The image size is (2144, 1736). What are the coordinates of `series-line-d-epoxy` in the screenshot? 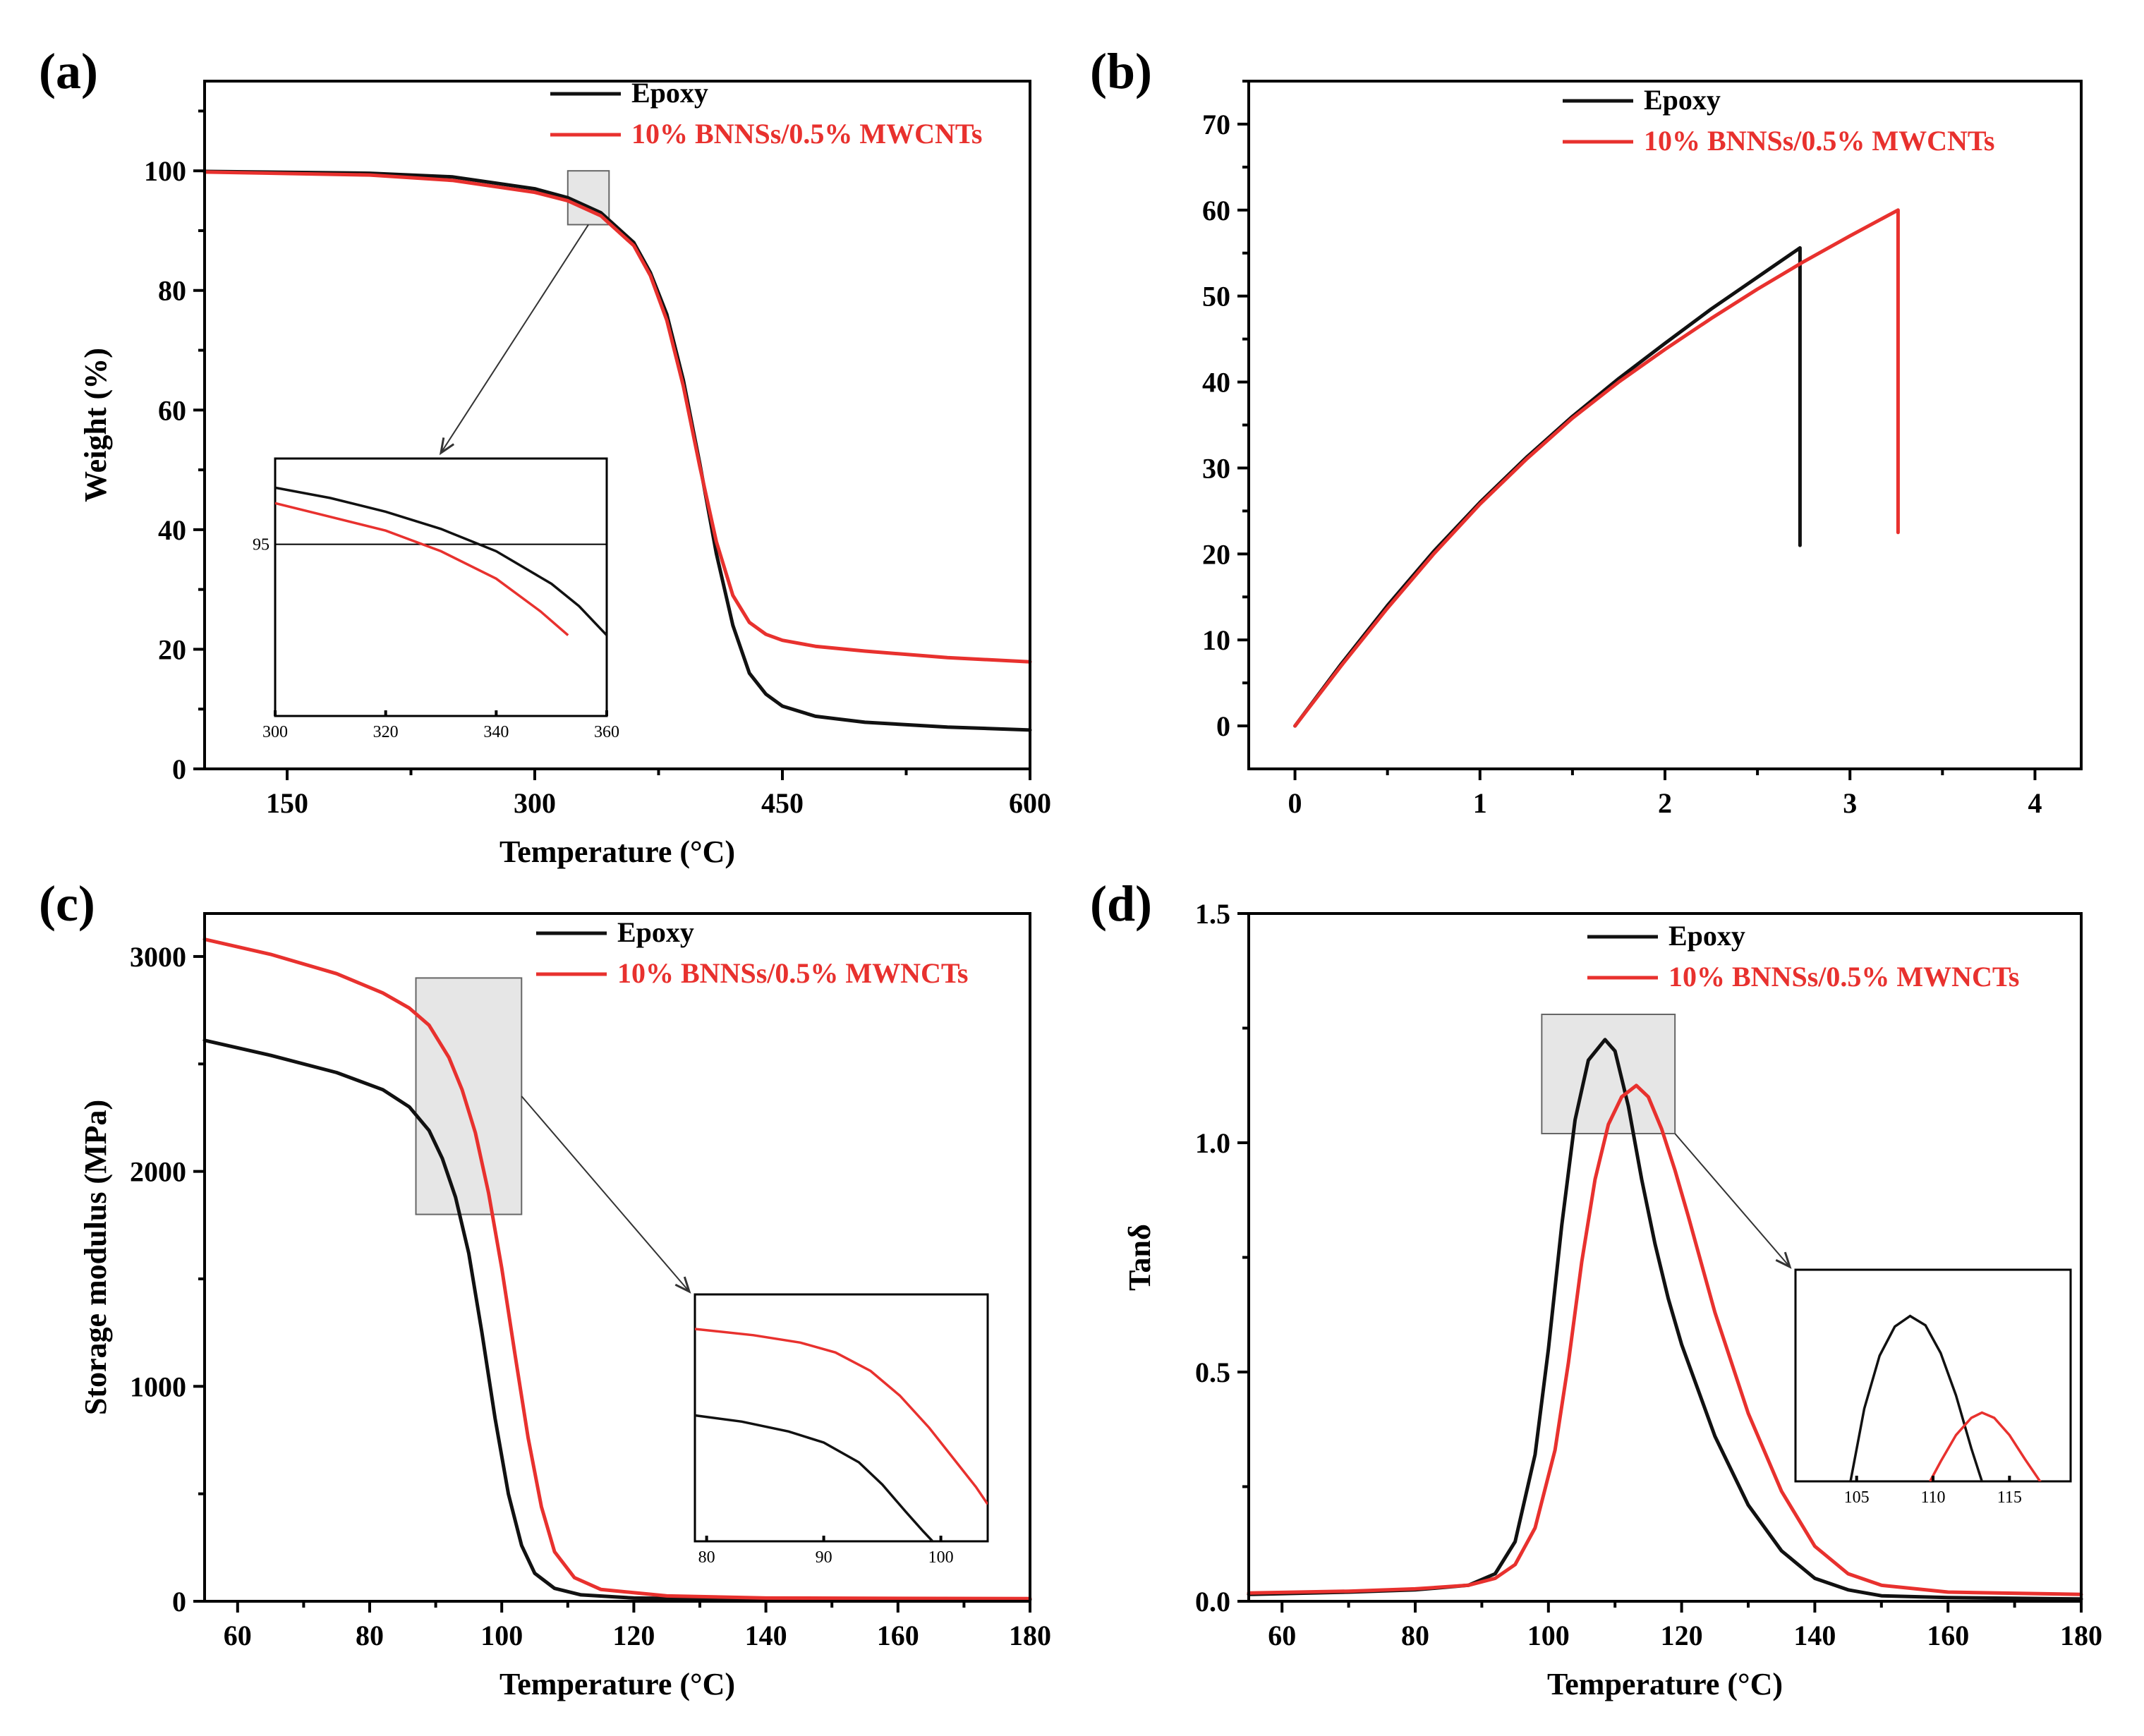 It's located at (1665, 1319).